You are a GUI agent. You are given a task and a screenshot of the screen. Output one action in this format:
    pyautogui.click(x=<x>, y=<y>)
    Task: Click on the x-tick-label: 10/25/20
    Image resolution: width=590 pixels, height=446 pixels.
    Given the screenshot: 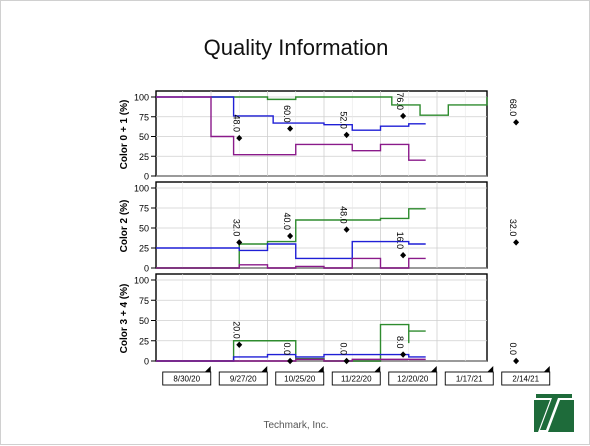 What is the action you would take?
    pyautogui.click(x=300, y=379)
    